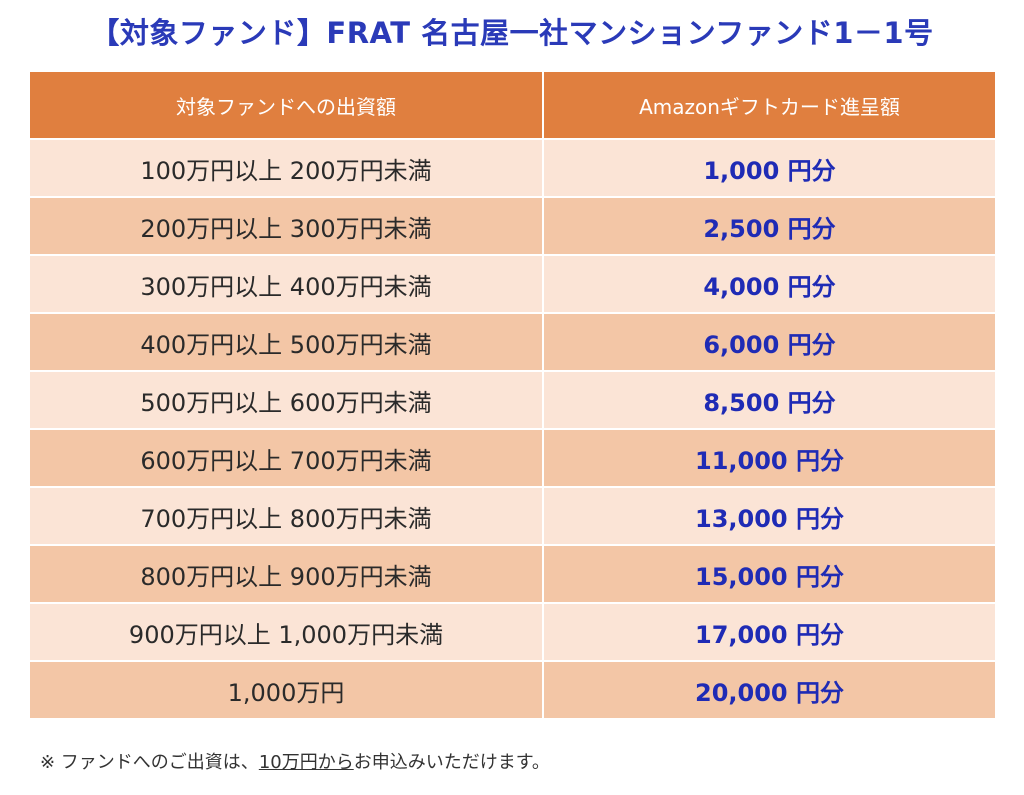  What do you see at coordinates (769, 400) in the screenshot?
I see `gift-card-amount-cell: 8,500 円分` at bounding box center [769, 400].